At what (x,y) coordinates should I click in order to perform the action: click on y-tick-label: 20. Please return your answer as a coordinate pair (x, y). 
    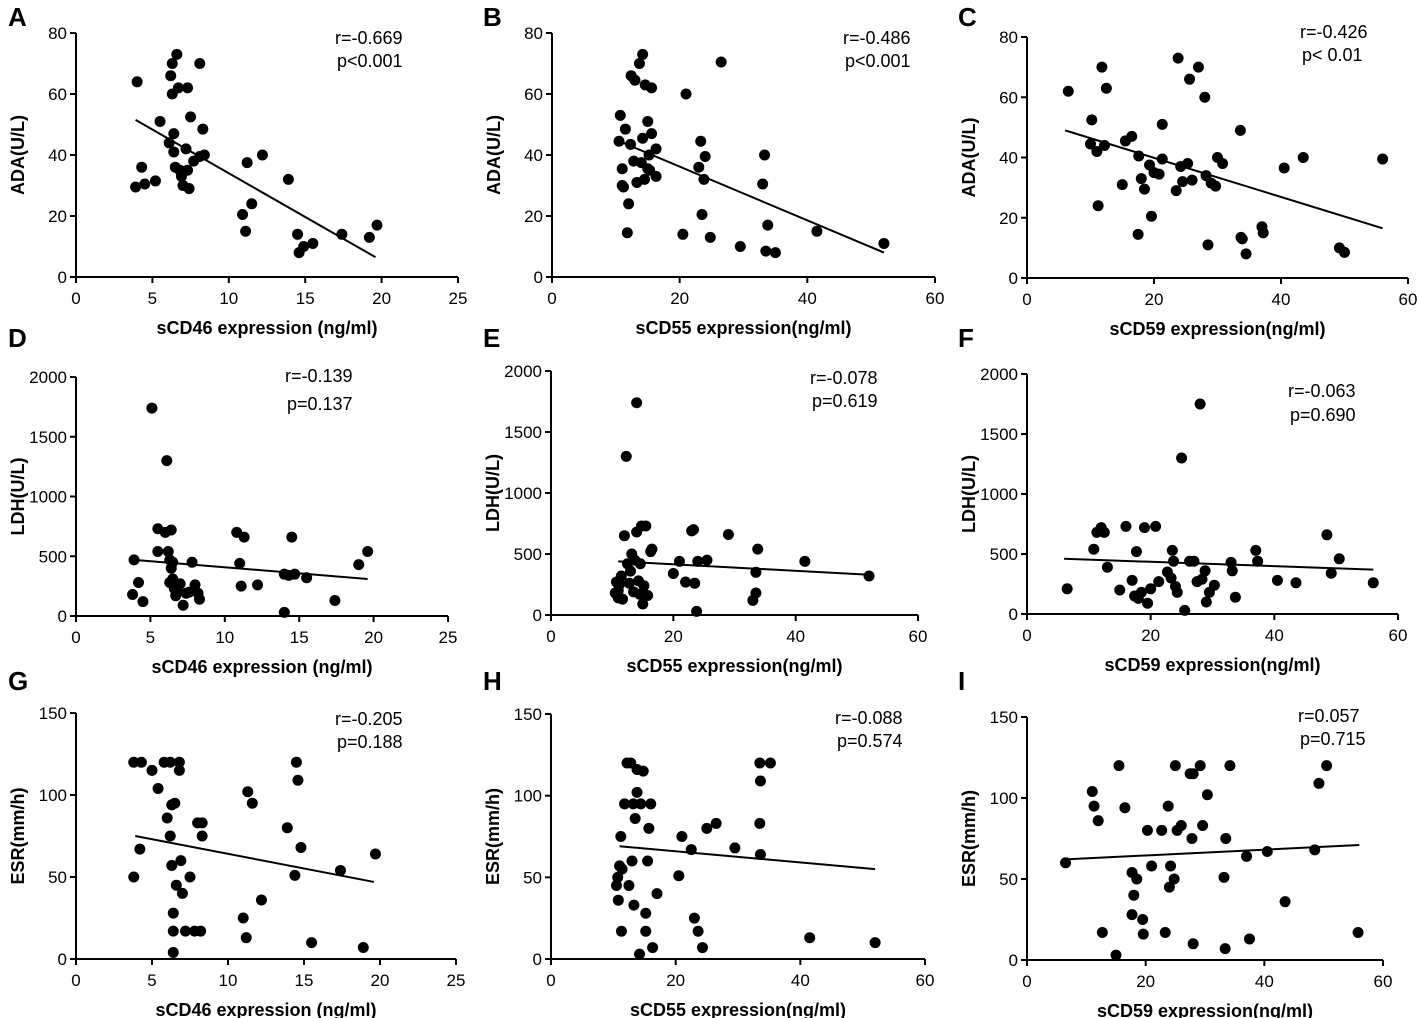
    Looking at the image, I should click on (57, 216).